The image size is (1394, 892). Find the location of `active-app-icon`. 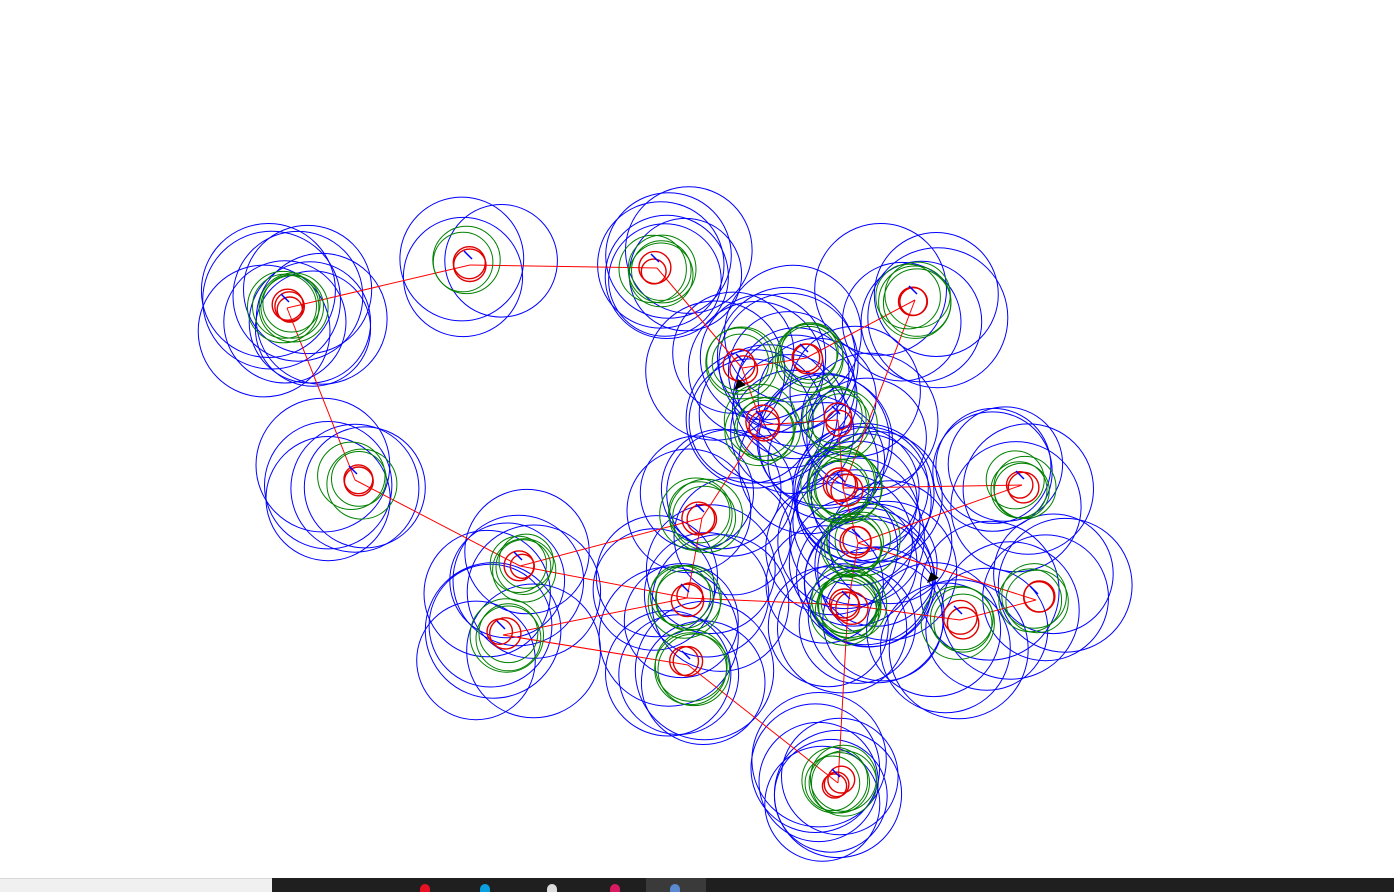

active-app-icon is located at coordinates (675, 888).